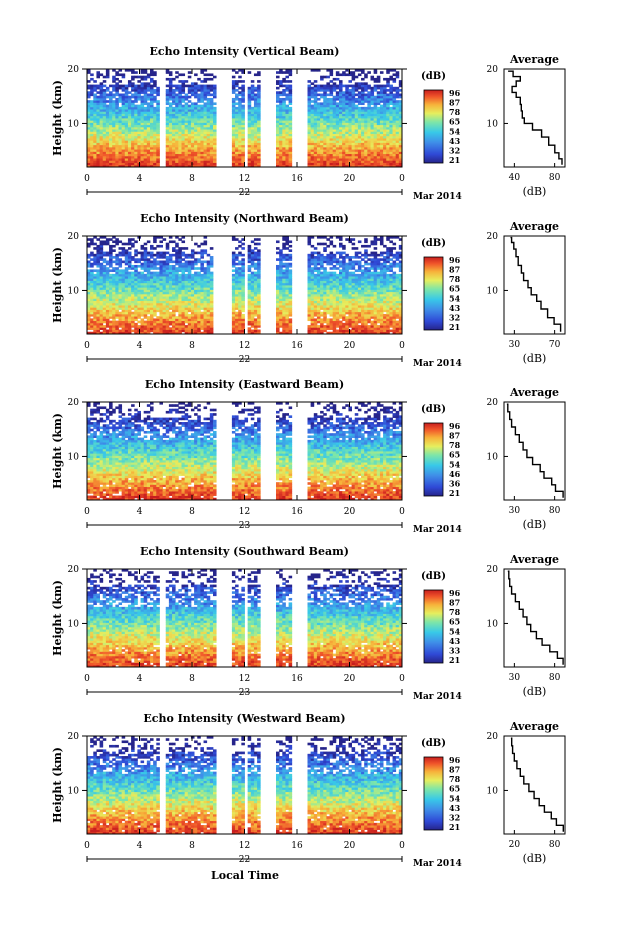 The image size is (620, 929). I want to click on y-axis-label: Height (km), so click(57, 118).